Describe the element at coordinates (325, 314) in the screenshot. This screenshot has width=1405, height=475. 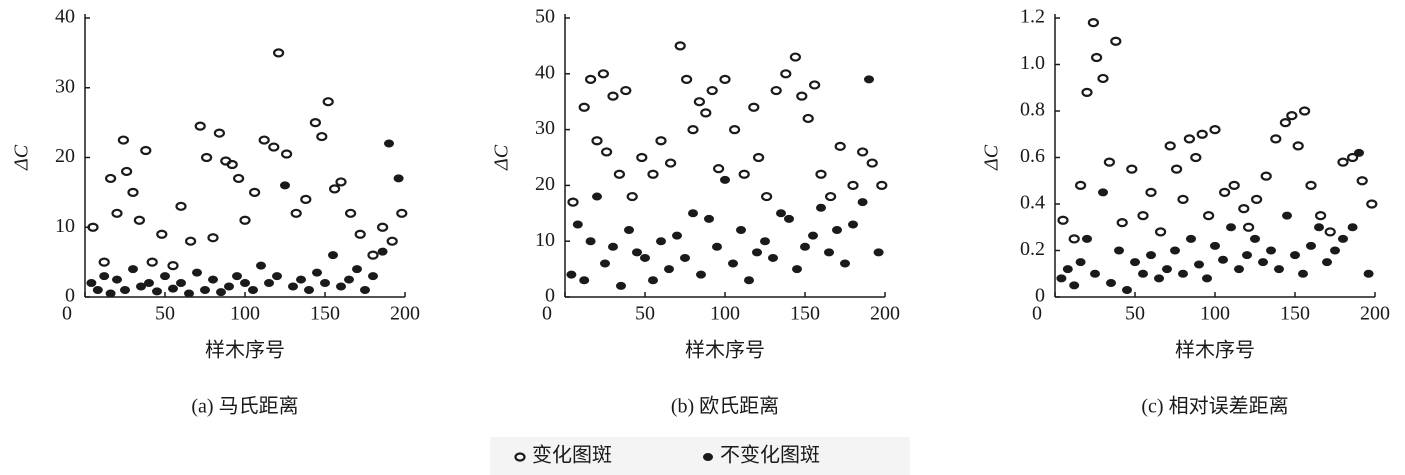
I see `x-tick-label: 150` at that location.